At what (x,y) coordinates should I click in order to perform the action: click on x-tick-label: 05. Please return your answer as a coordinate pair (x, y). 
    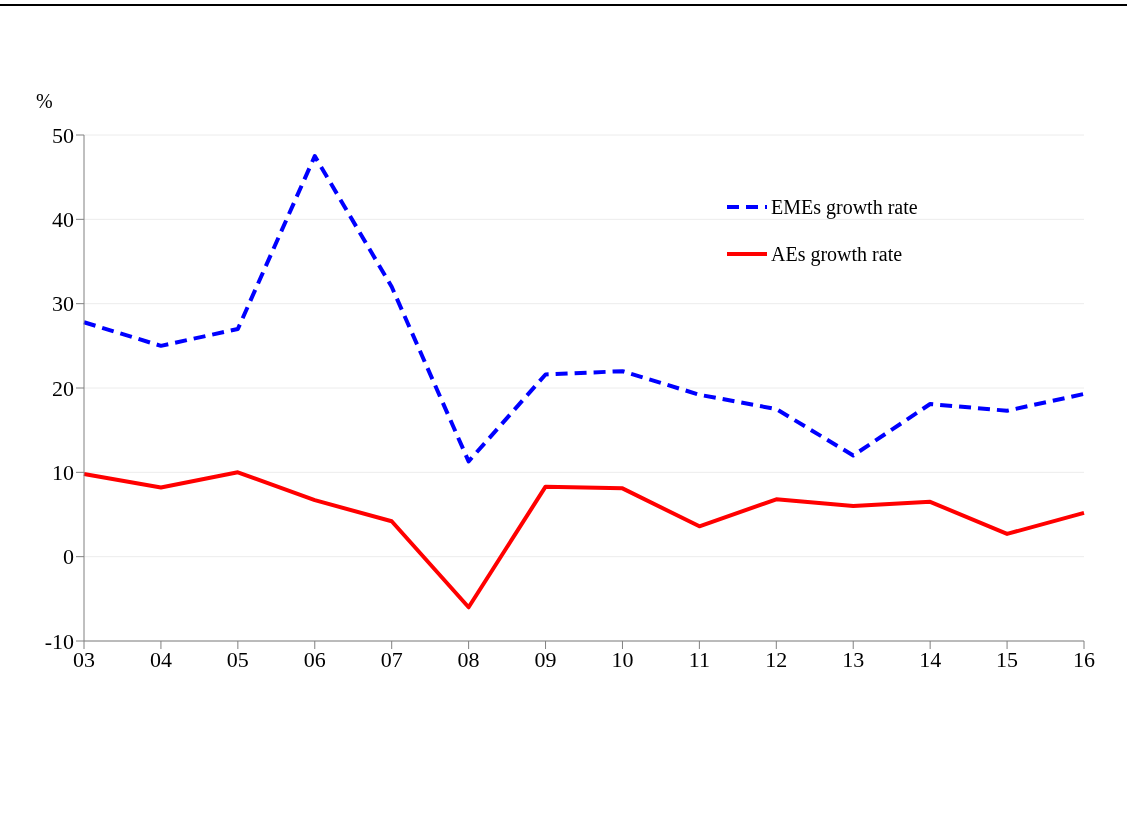
    Looking at the image, I should click on (237, 659).